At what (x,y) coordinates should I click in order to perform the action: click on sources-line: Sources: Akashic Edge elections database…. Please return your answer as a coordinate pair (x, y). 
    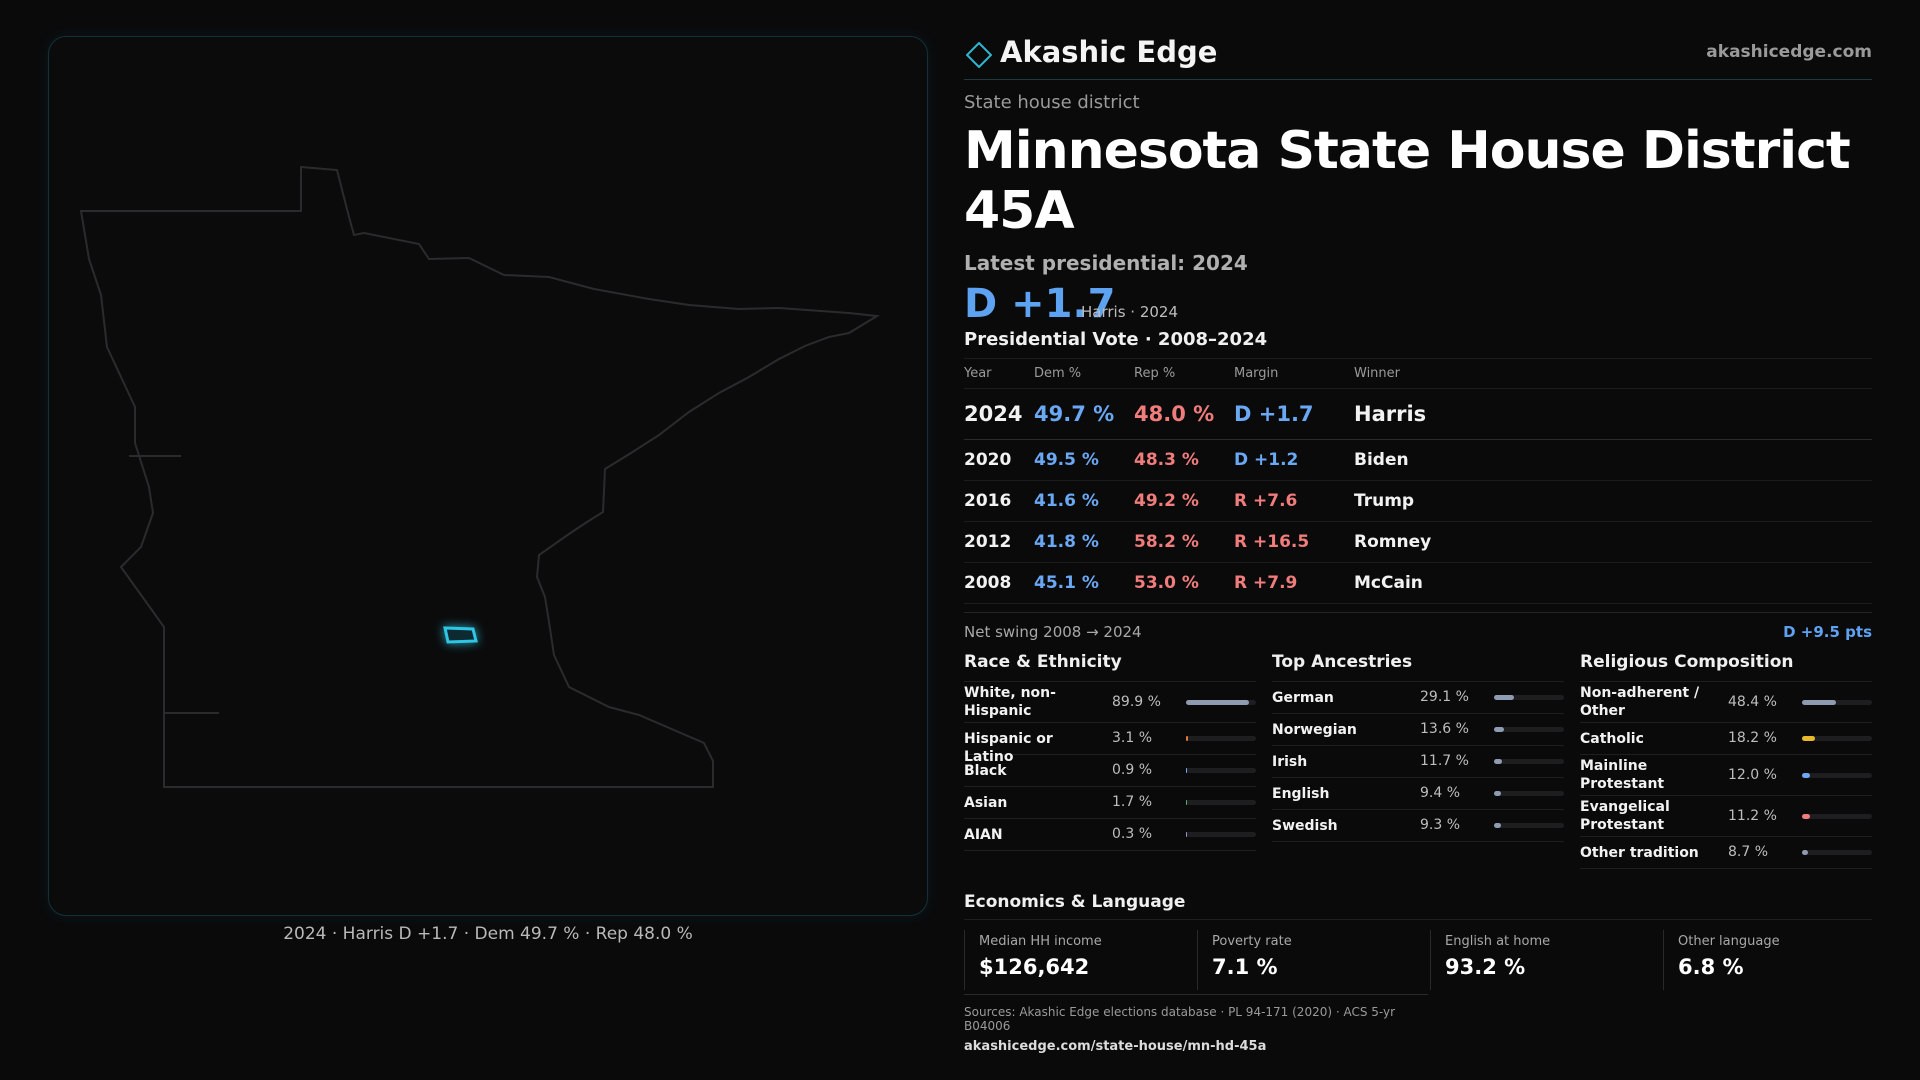
    Looking at the image, I should click on (1180, 1019).